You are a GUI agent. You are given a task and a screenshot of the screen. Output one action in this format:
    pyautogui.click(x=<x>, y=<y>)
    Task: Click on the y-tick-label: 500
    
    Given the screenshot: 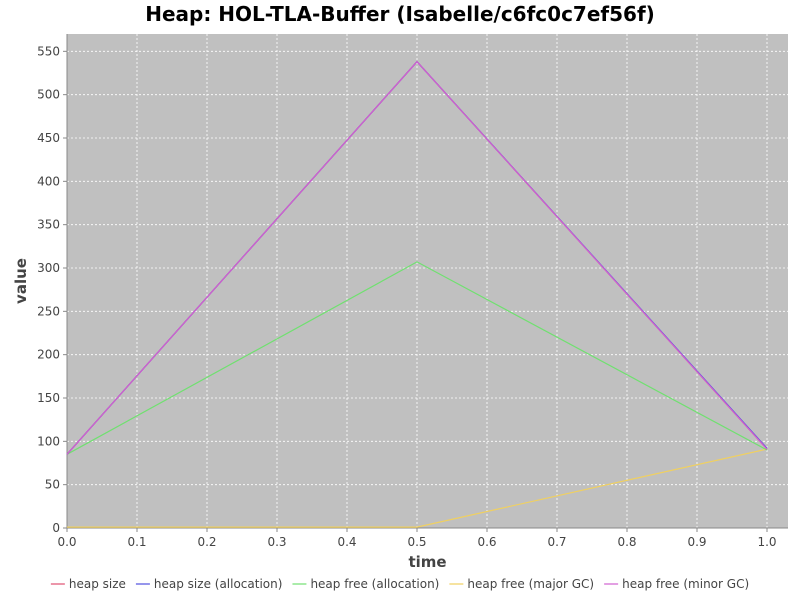 What is the action you would take?
    pyautogui.click(x=48, y=95)
    